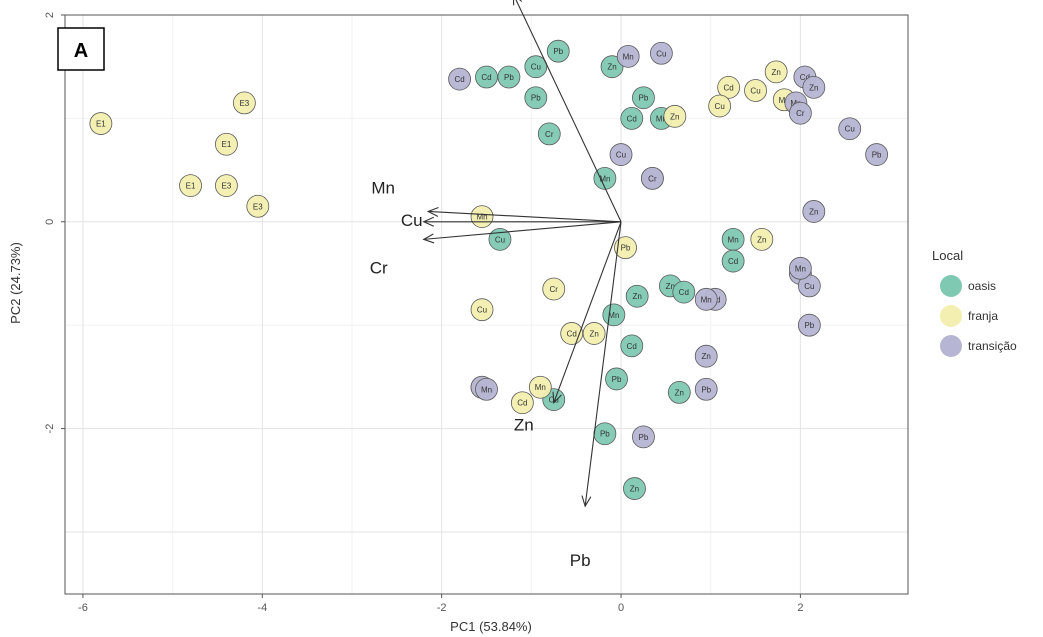 Image resolution: width=1043 pixels, height=637 pixels. What do you see at coordinates (15, 283) in the screenshot?
I see `y-axis-title: PC2 (24.73%)` at bounding box center [15, 283].